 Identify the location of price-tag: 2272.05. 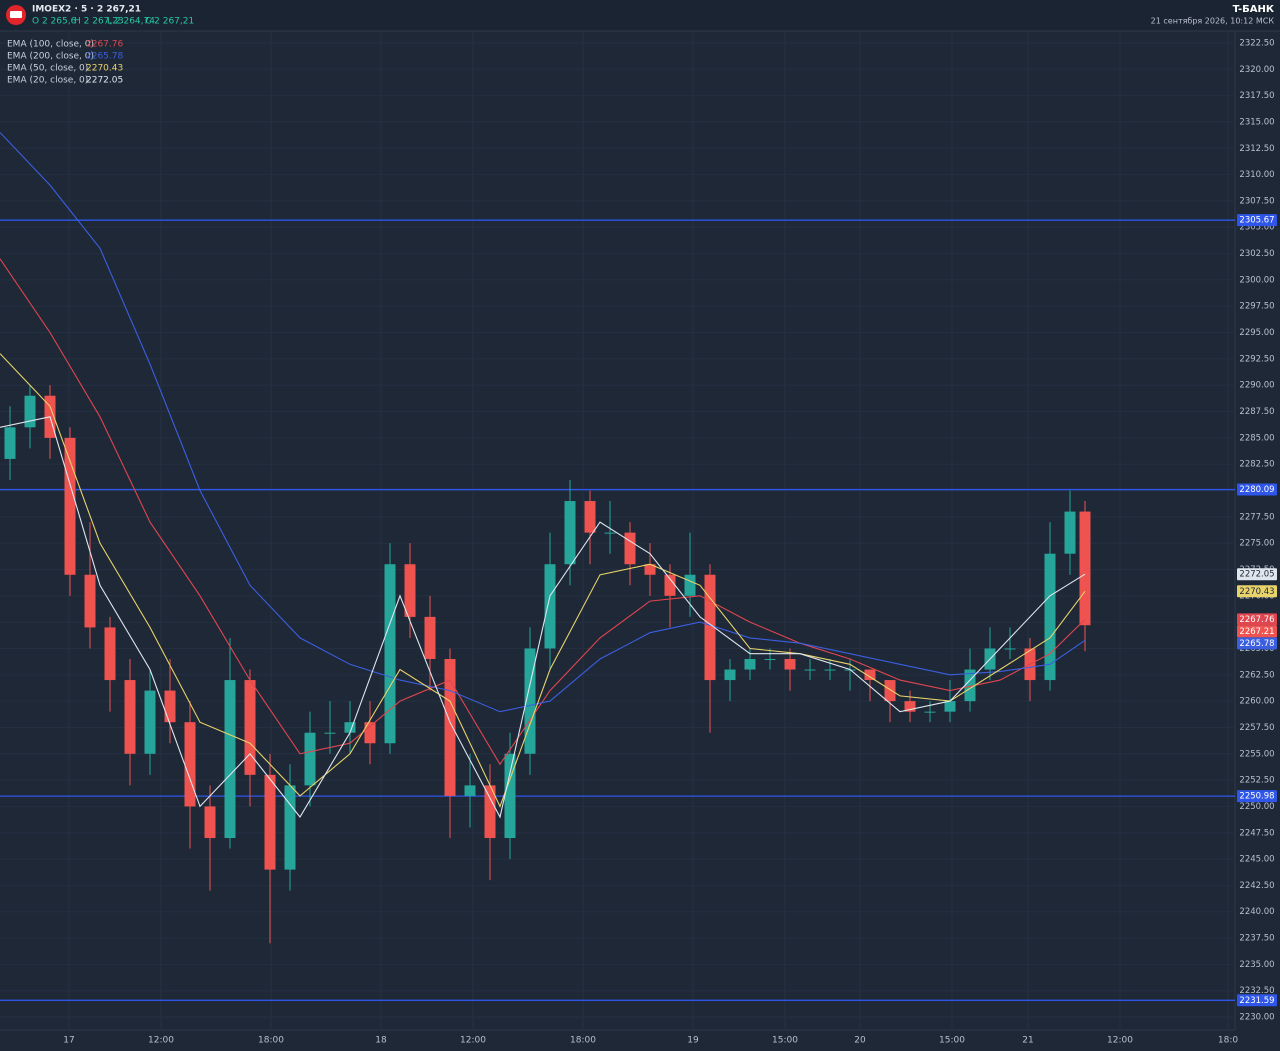
(1256, 575).